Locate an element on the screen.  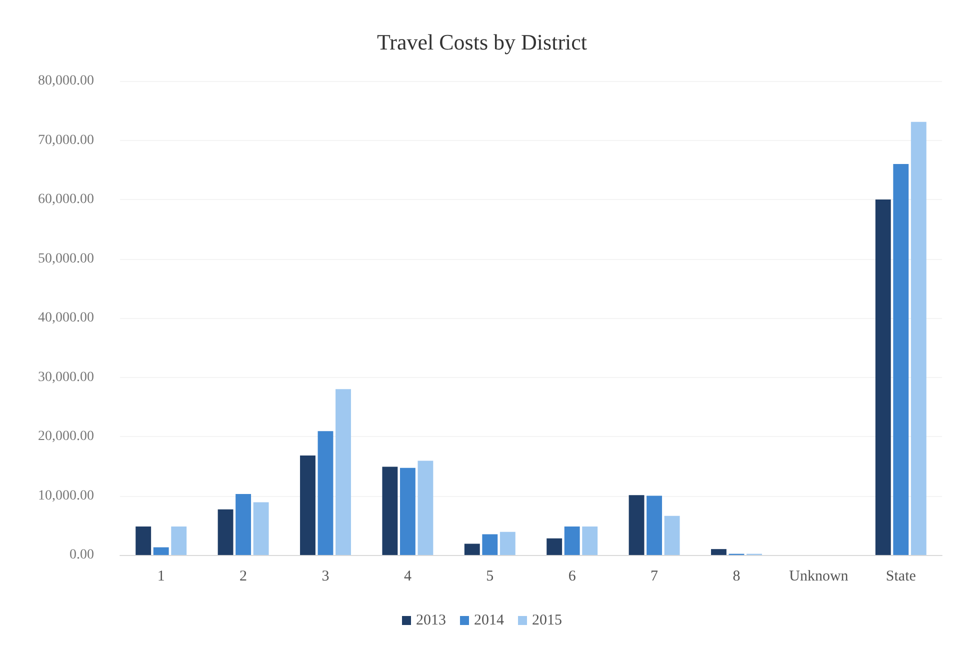
legend-label: 2014 is located at coordinates (489, 620).